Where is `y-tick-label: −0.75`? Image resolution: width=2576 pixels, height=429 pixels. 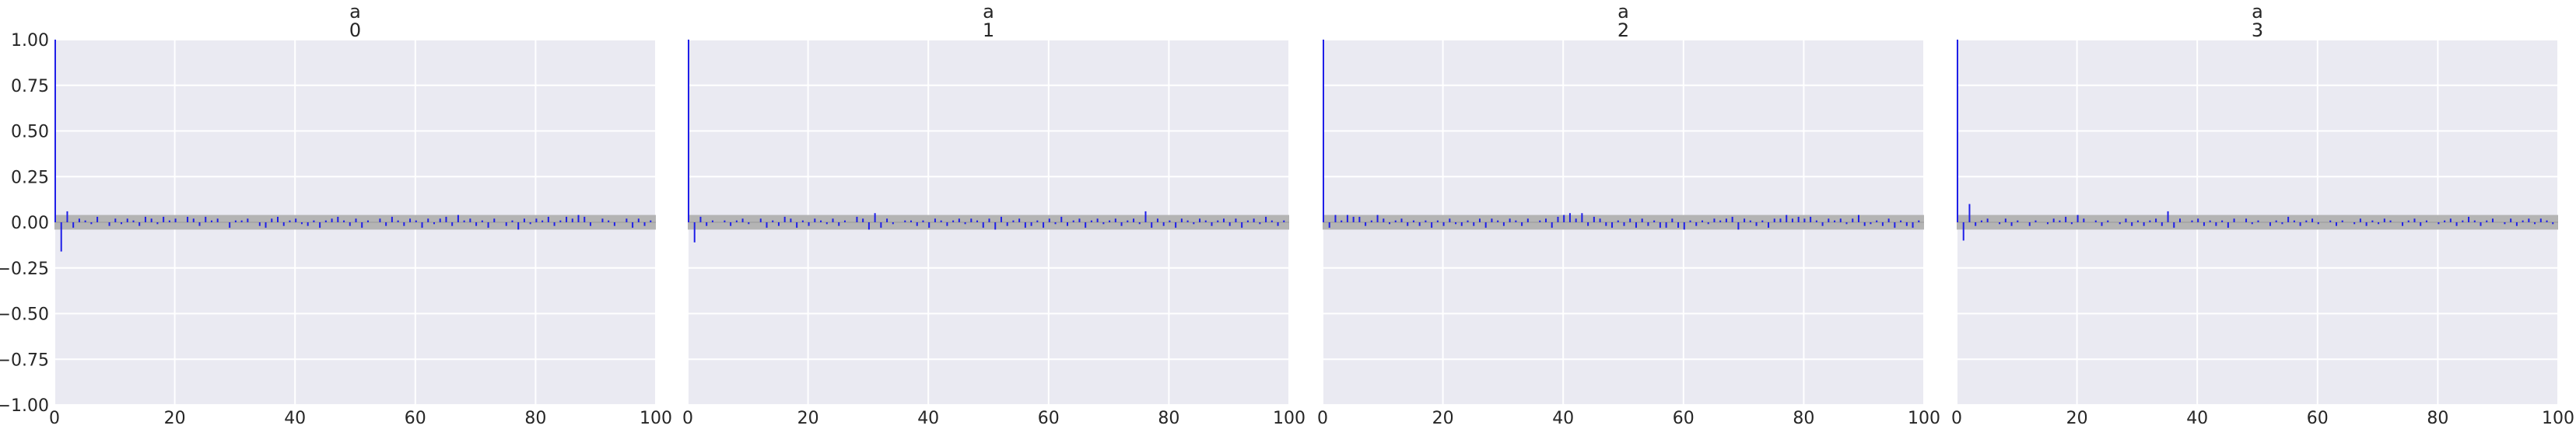
y-tick-label: −0.75 is located at coordinates (24, 360).